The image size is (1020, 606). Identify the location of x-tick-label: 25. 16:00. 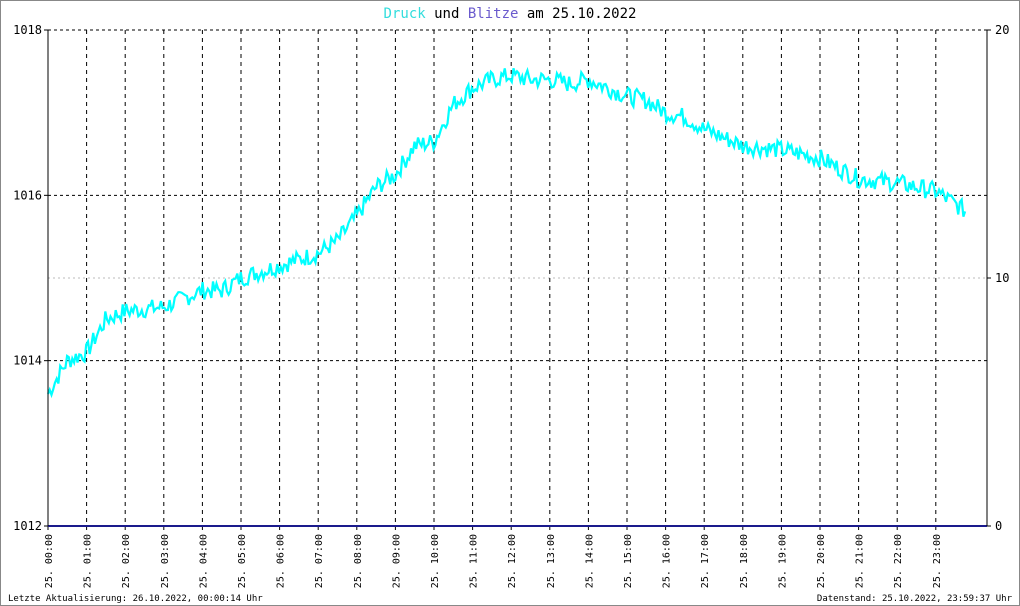
(667, 561).